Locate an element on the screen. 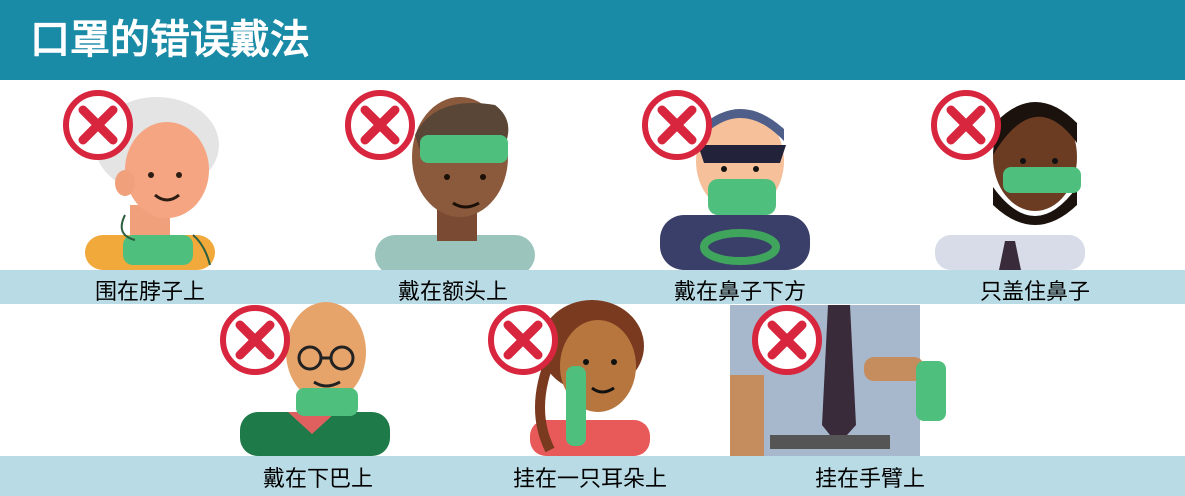 This screenshot has height=496, width=1185. page-title: 口罩的错误戴法 is located at coordinates (170, 40).